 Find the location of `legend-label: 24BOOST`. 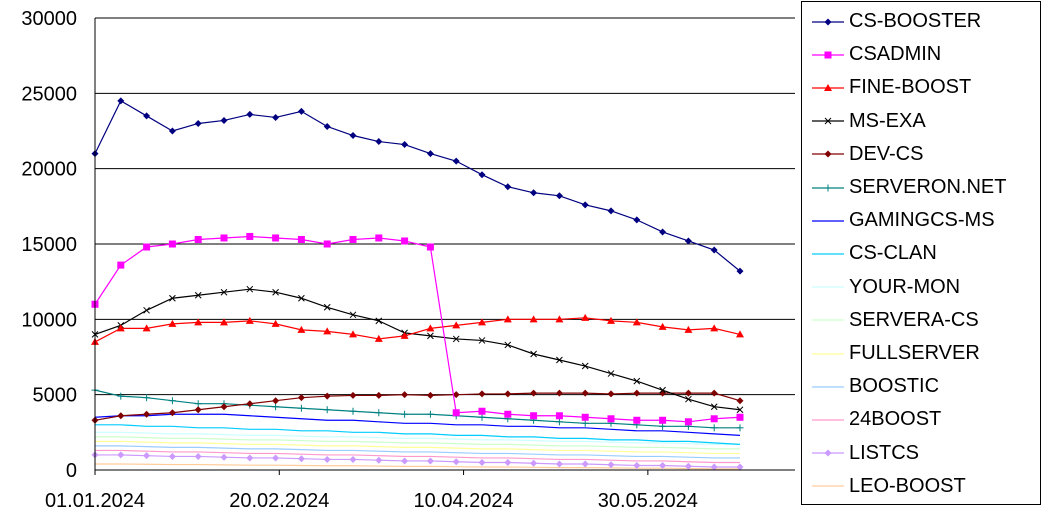

legend-label: 24BOOST is located at coordinates (895, 419).